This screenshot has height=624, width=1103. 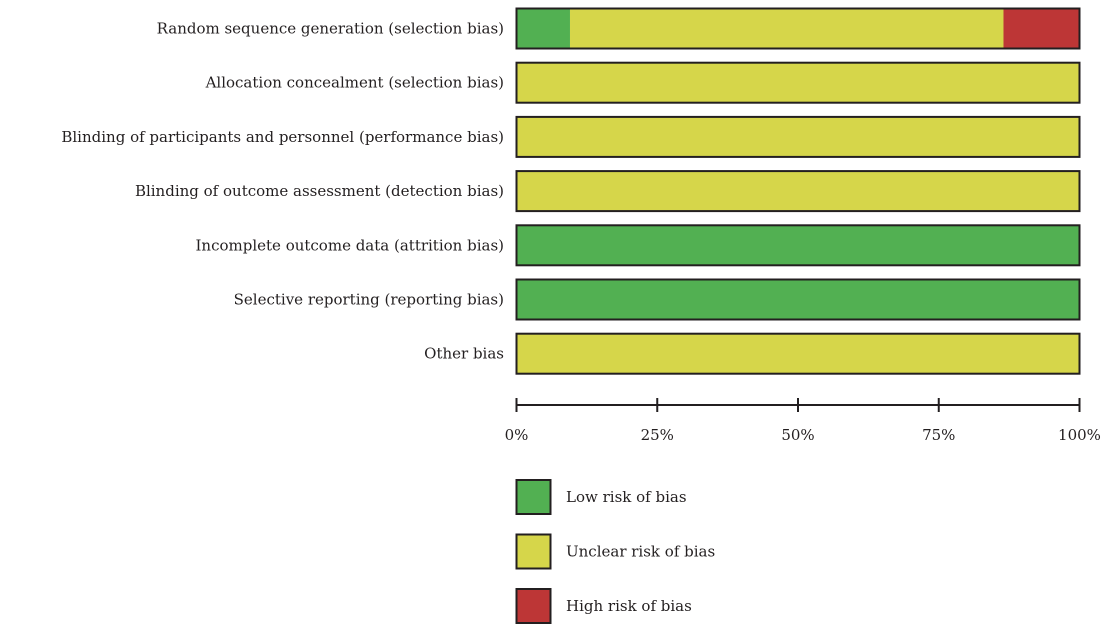 I want to click on category-label: Other bias, so click(x=464, y=354).